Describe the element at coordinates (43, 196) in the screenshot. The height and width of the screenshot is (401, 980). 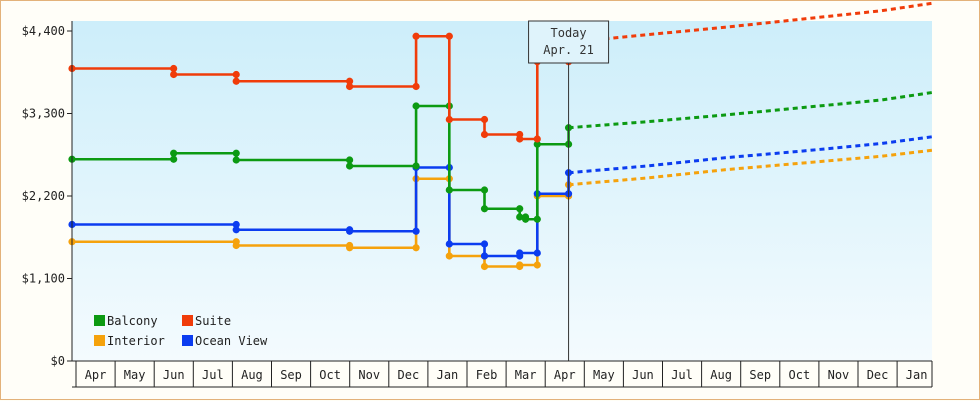
I see `y-tick-label: $2,200` at that location.